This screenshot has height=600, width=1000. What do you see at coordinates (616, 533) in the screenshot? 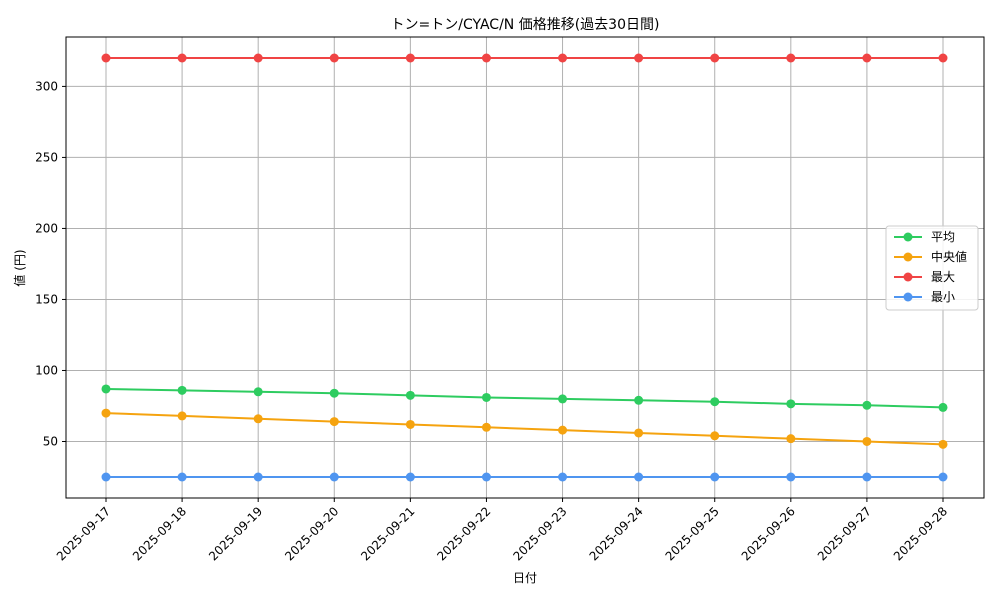
I see `x-tick-label: 2025-09-24` at bounding box center [616, 533].